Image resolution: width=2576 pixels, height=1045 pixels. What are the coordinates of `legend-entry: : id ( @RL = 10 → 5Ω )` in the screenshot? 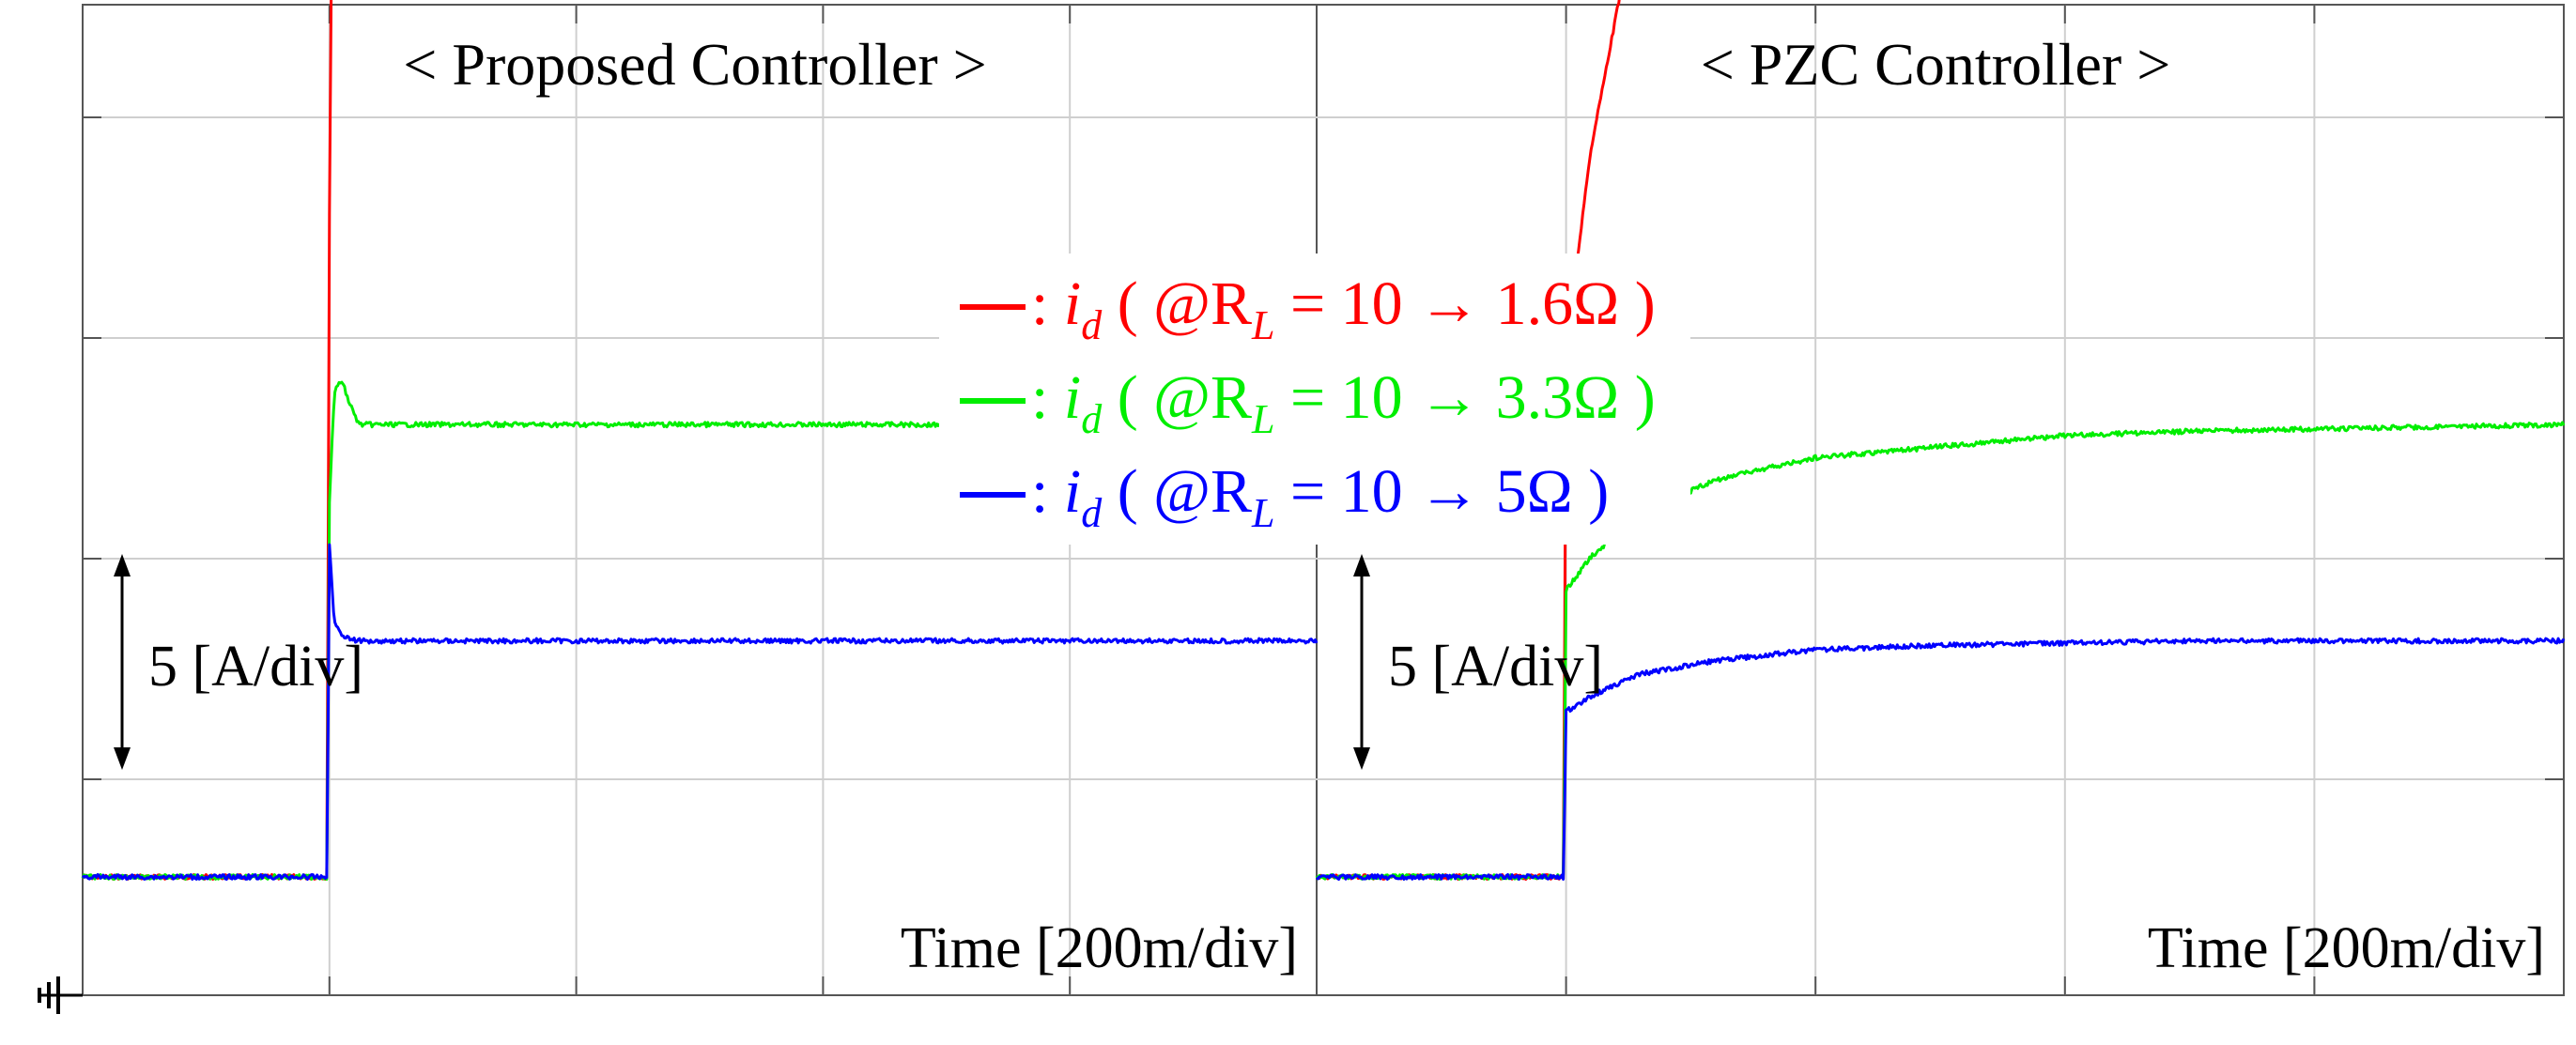 It's located at (1320, 496).